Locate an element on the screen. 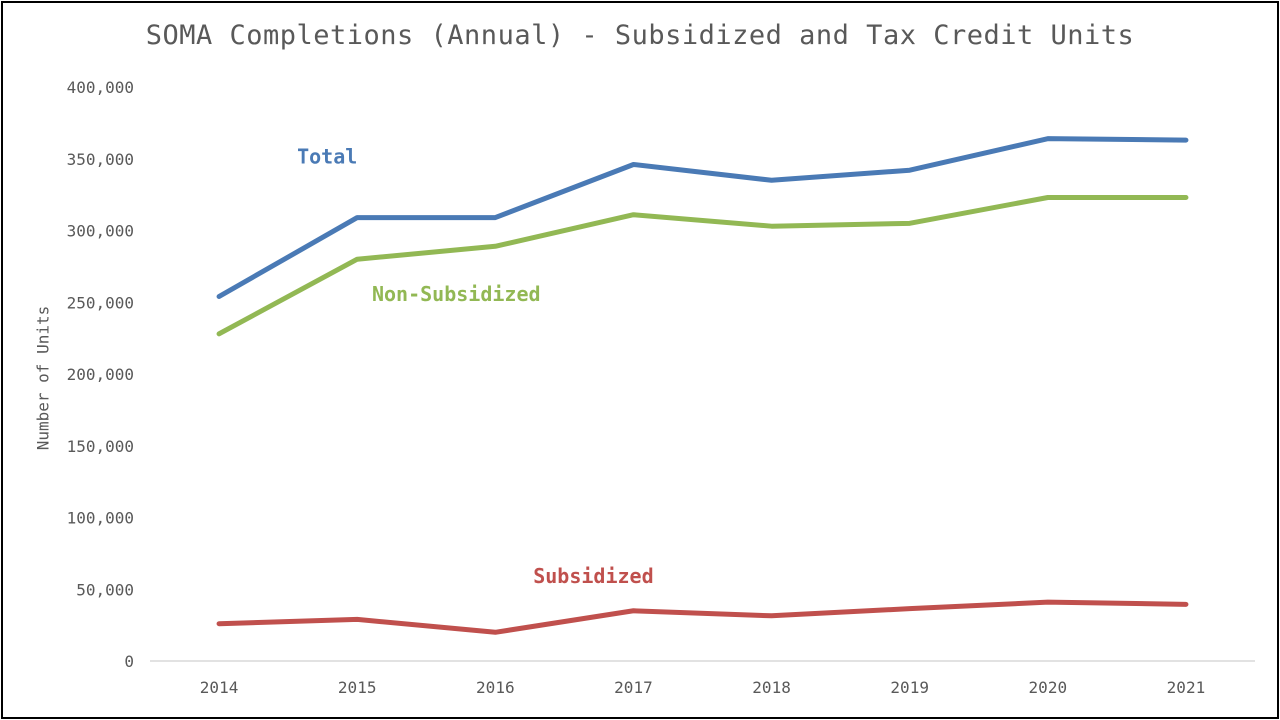 The image size is (1280, 720). series-line-subsidized is located at coordinates (702, 617).